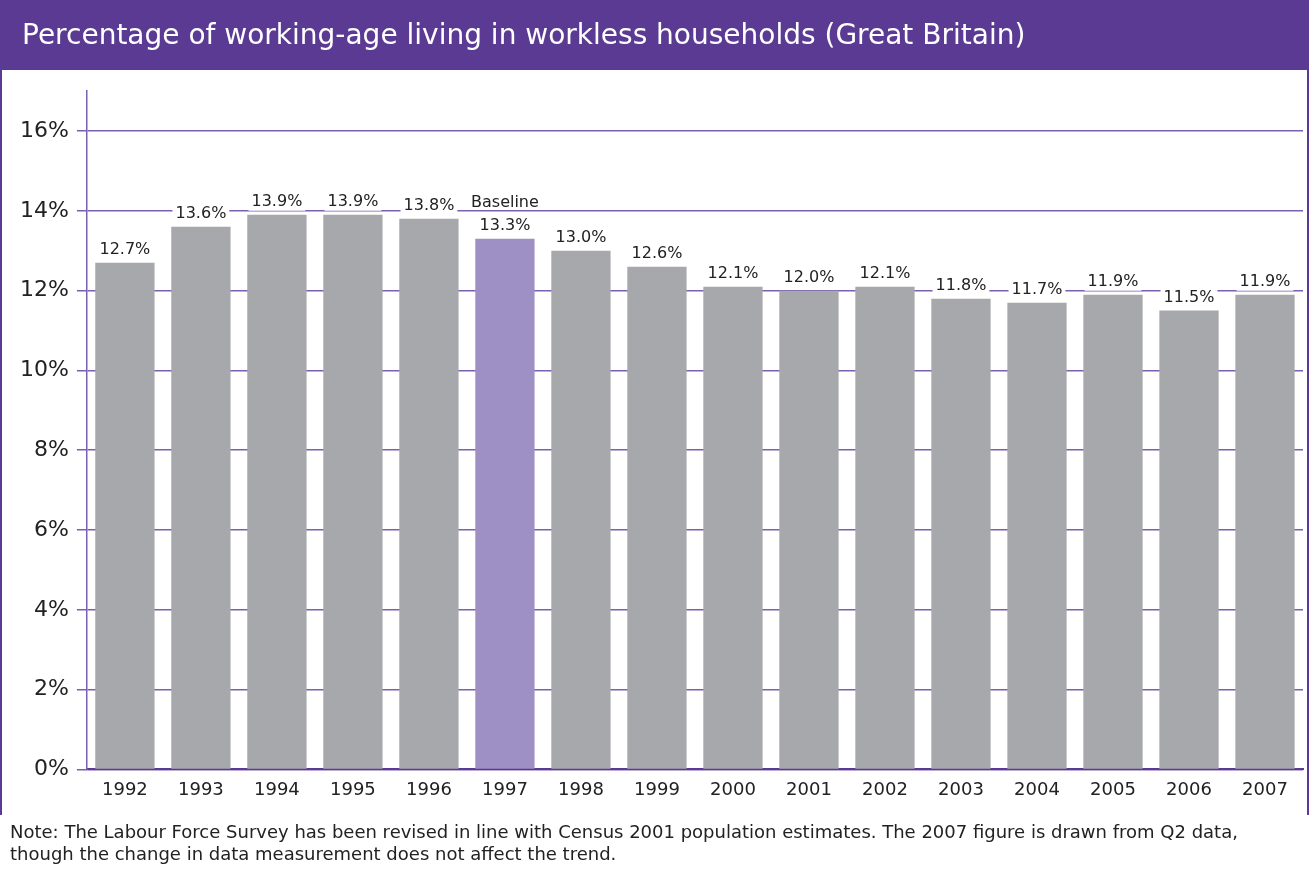 Image resolution: width=1309 pixels, height=881 pixels. What do you see at coordinates (961, 284) in the screenshot?
I see `data-label: 11.8%` at bounding box center [961, 284].